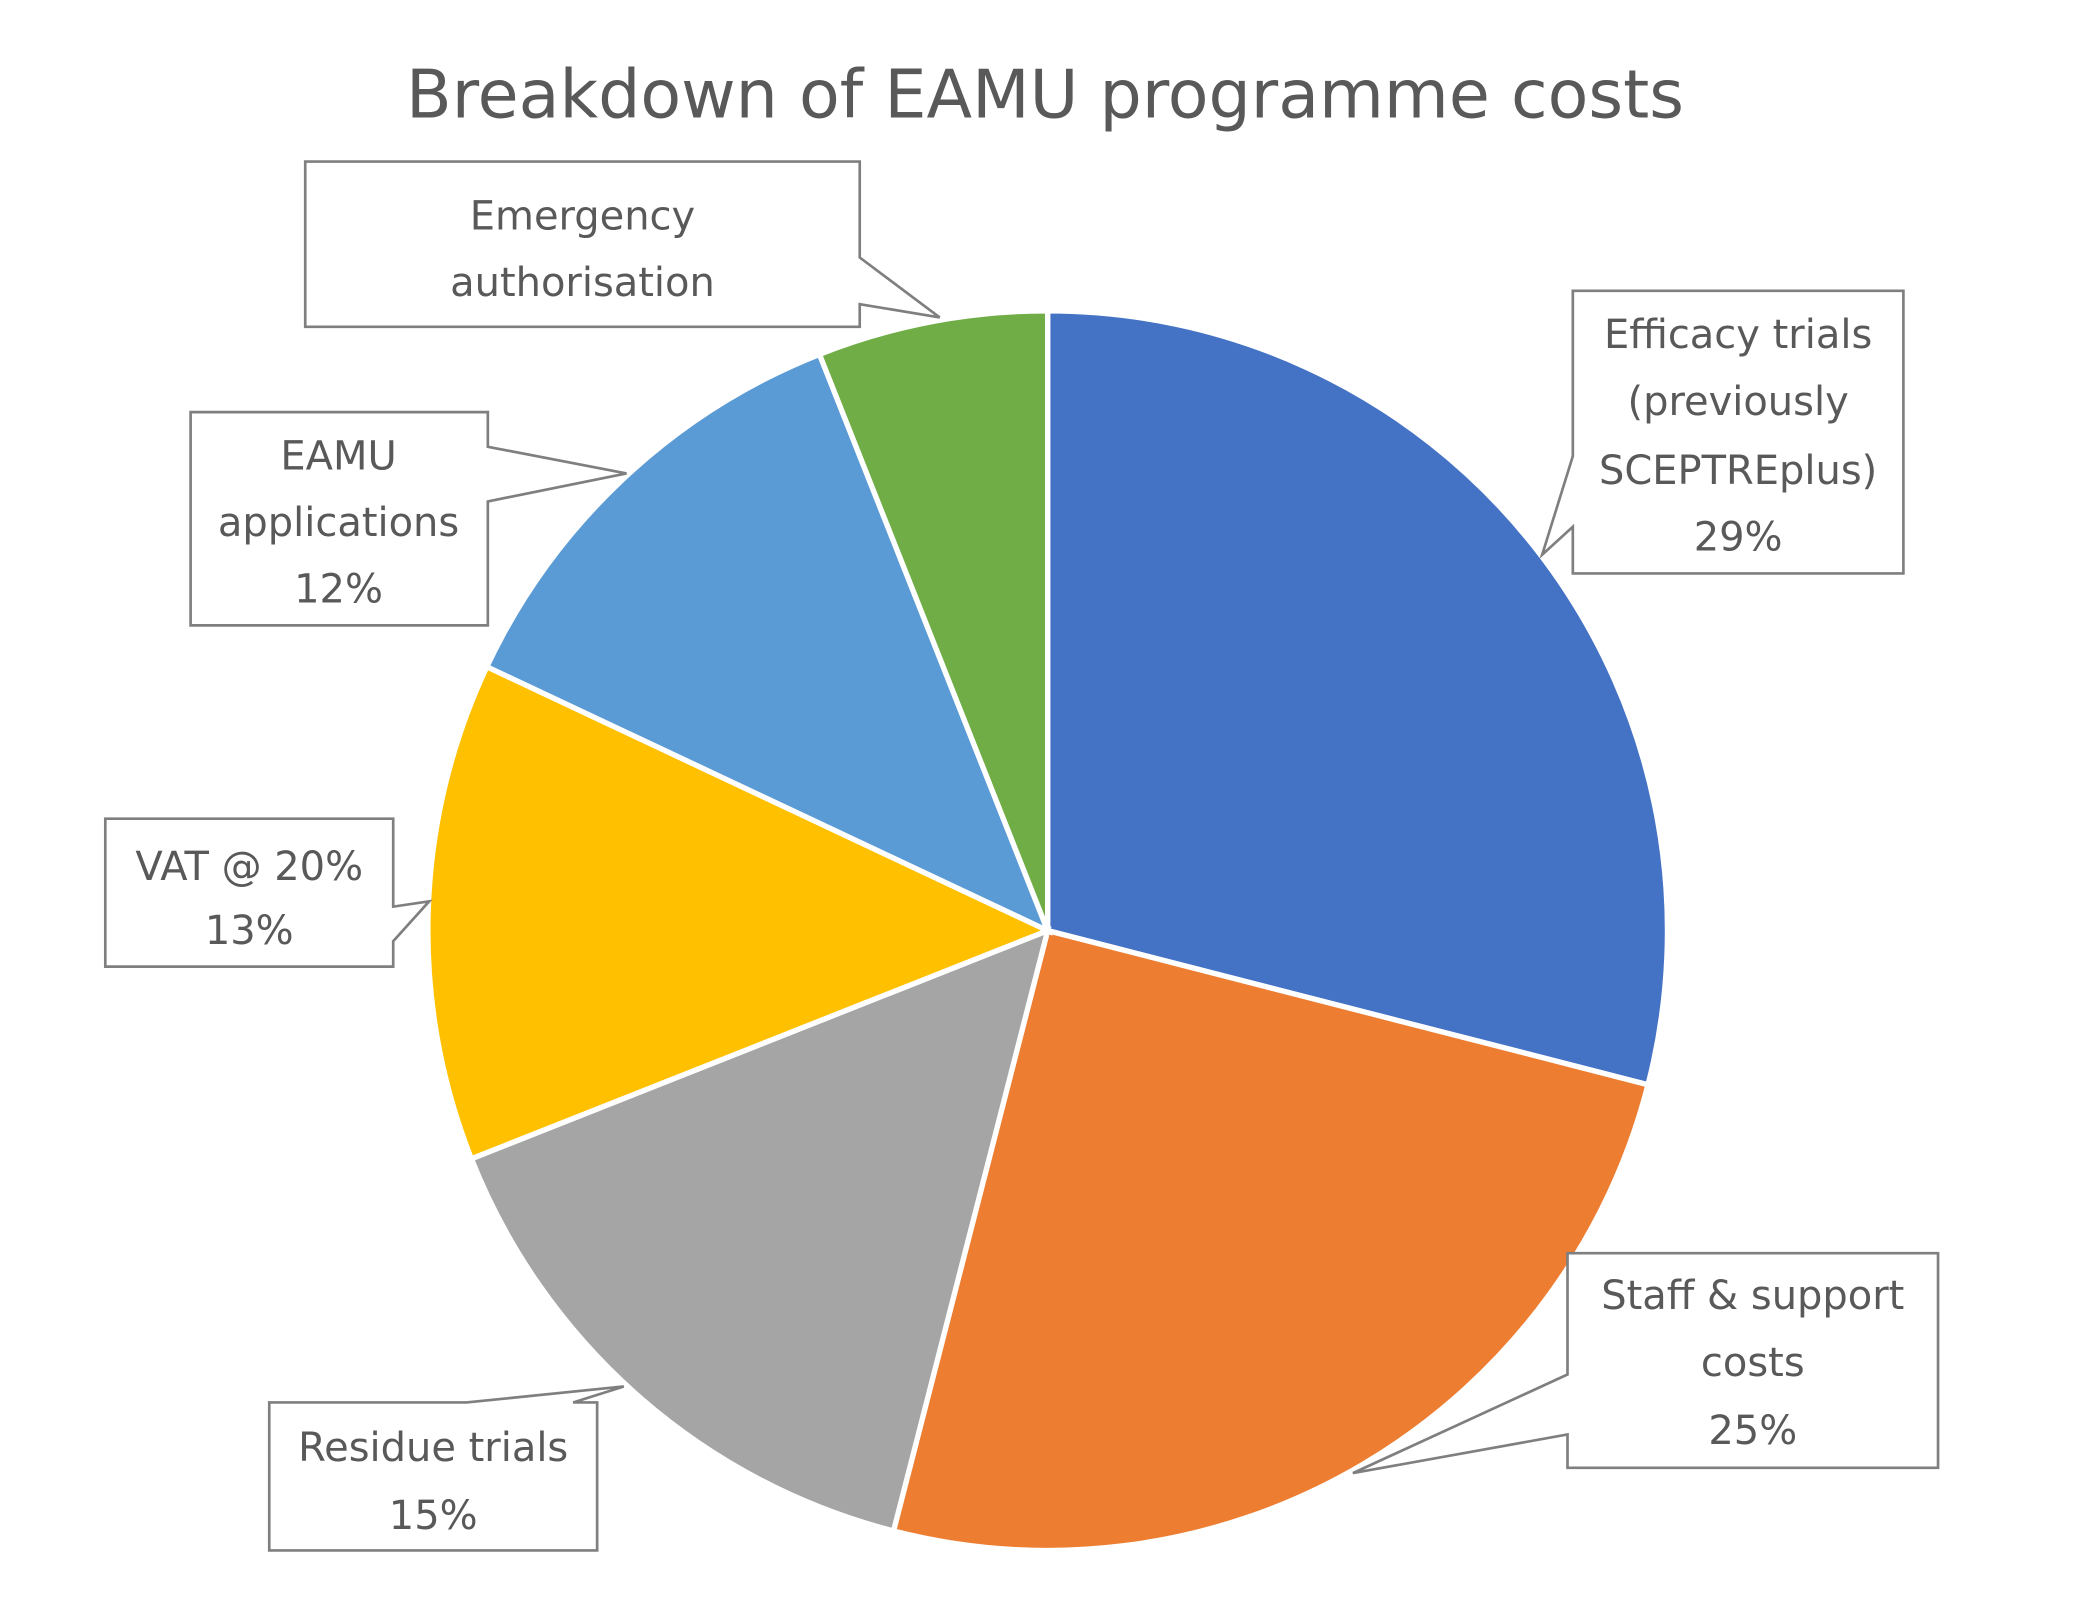 This screenshot has width=2090, height=1604. What do you see at coordinates (433, 1448) in the screenshot?
I see `svg-text: Residue trials` at bounding box center [433, 1448].